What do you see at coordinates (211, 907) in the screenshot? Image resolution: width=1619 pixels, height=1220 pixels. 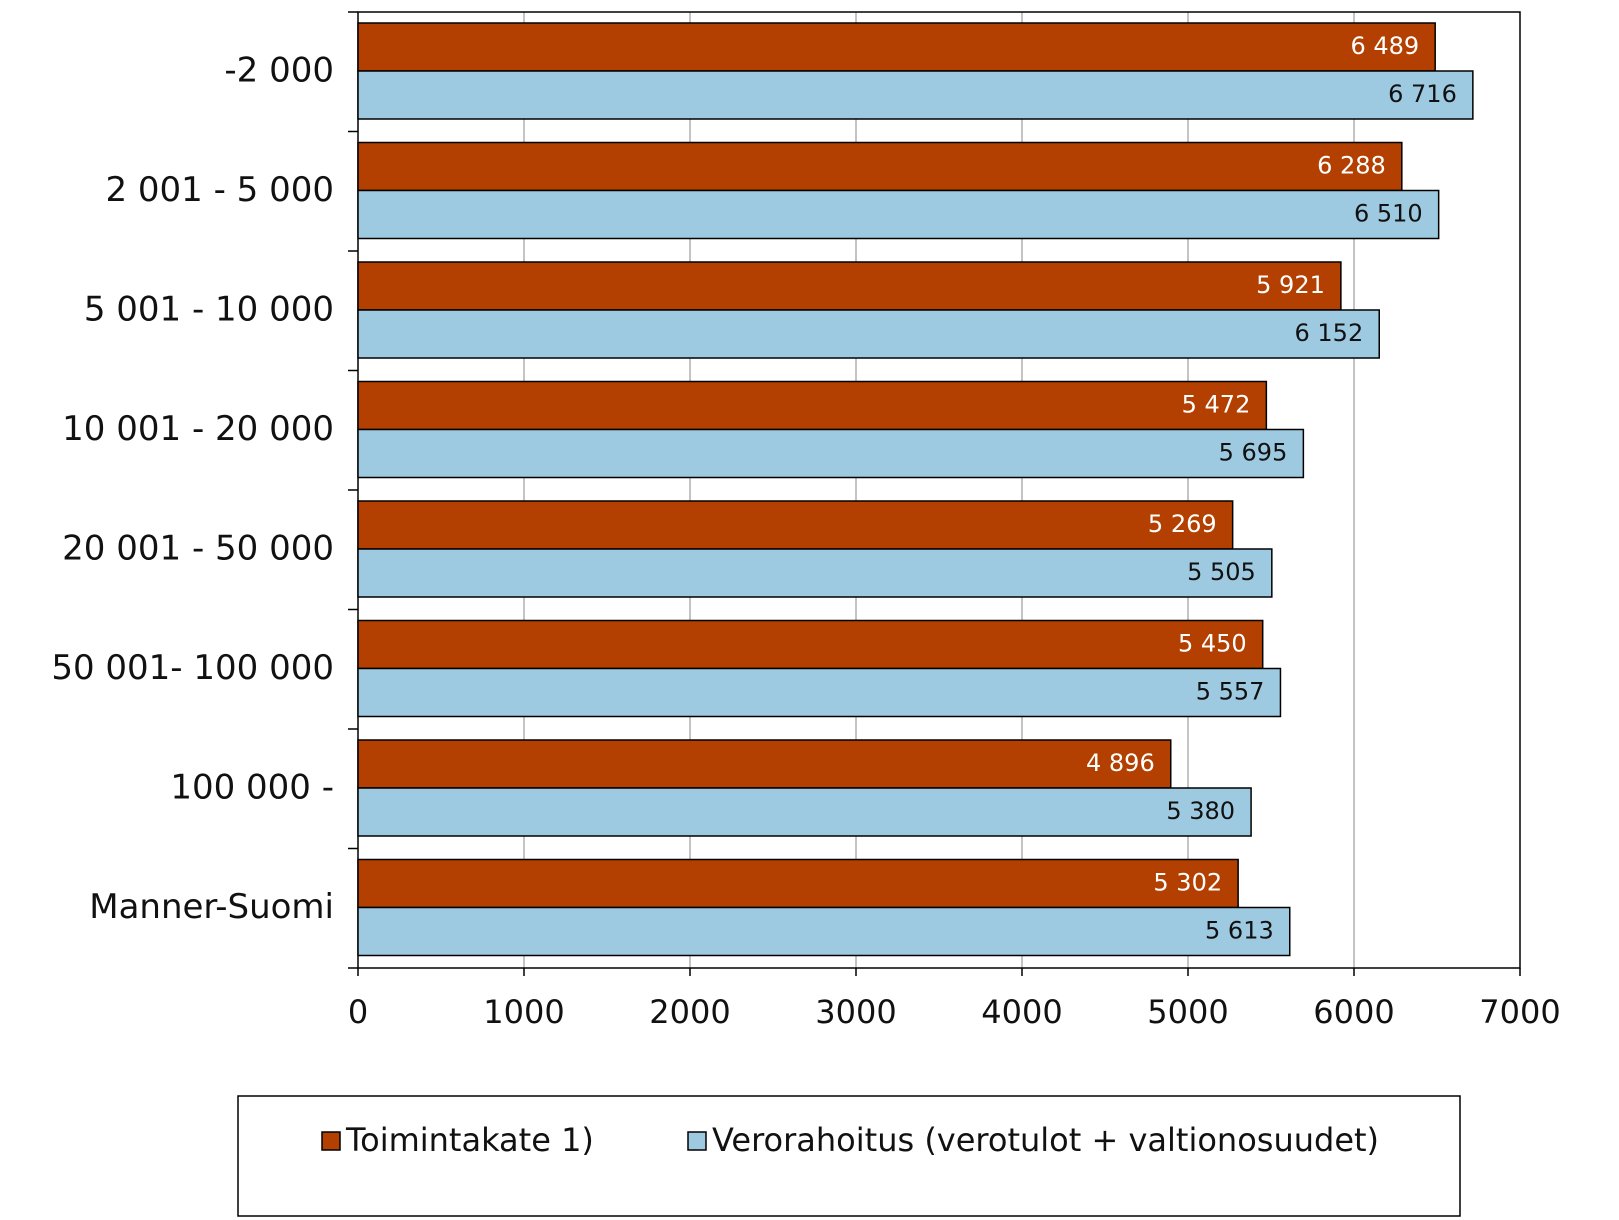 I see `y-tick-label: Manner-Suomi` at bounding box center [211, 907].